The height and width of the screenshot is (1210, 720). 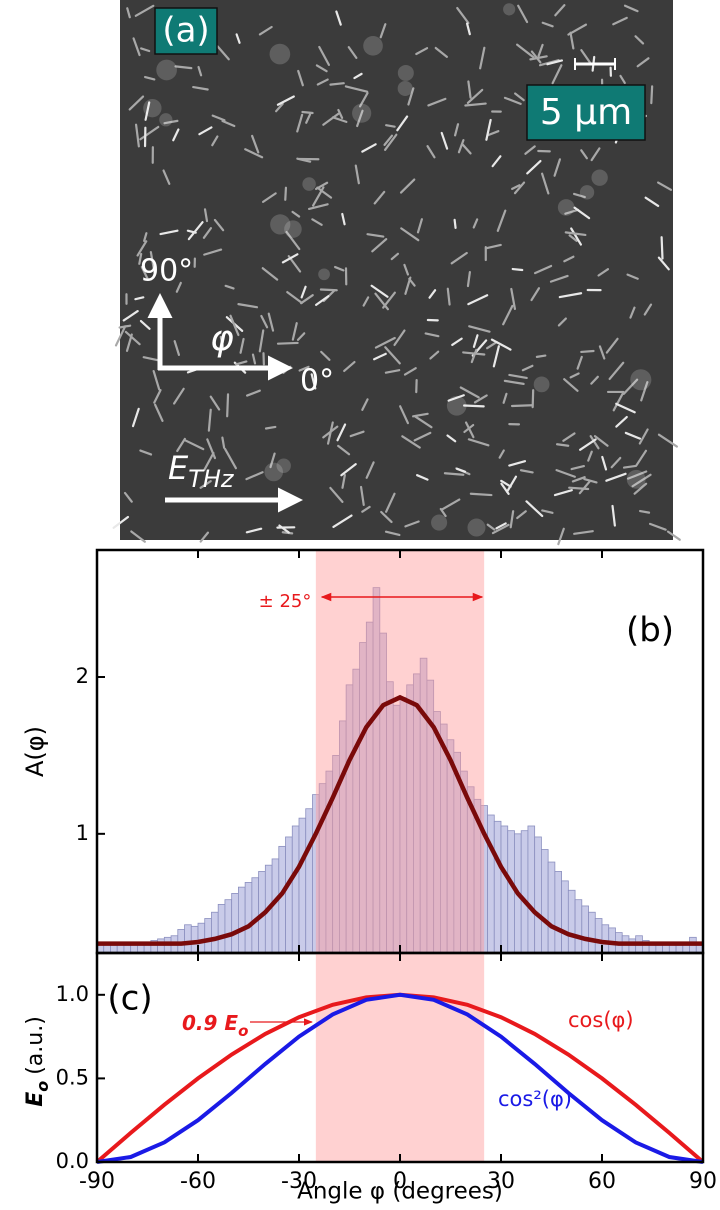 What do you see at coordinates (72, 1077) in the screenshot?
I see `y-tick-label: 0.5` at bounding box center [72, 1077].